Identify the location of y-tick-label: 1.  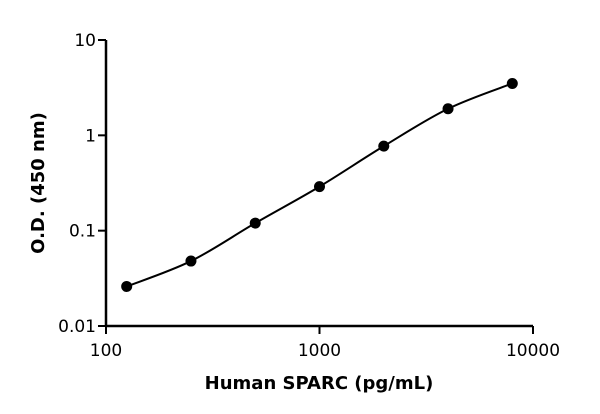
(90, 136).